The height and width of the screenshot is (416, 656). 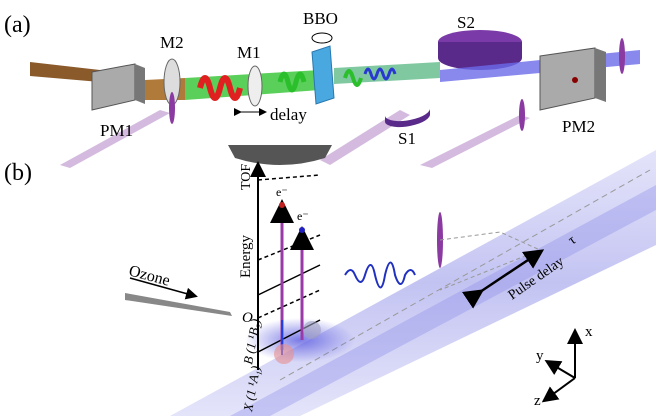 What do you see at coordinates (247, 318) in the screenshot?
I see `label: O` at bounding box center [247, 318].